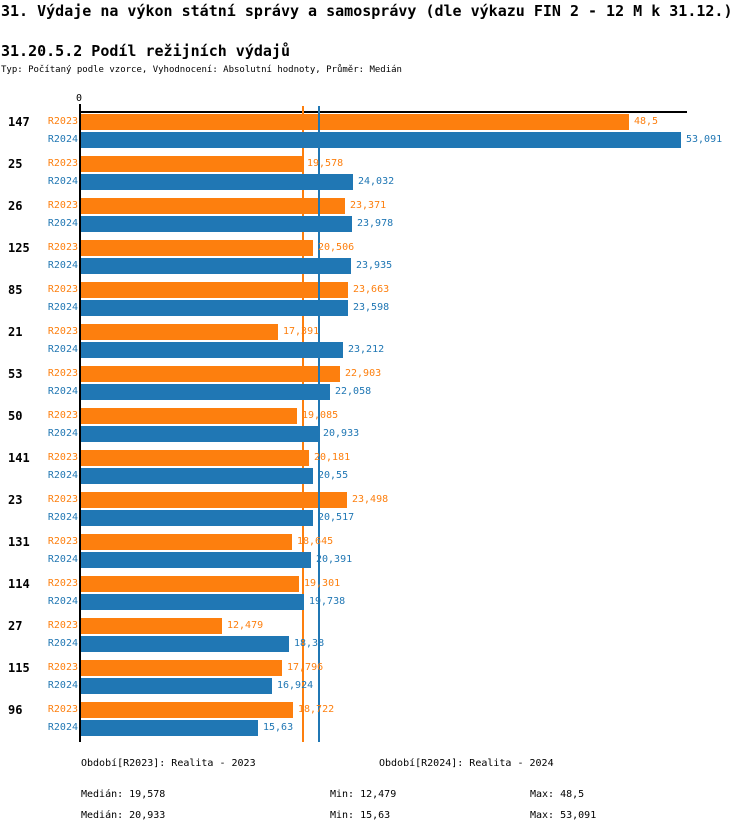  What do you see at coordinates (646, 121) in the screenshot?
I see `value-label-r2023: 48,5` at bounding box center [646, 121].